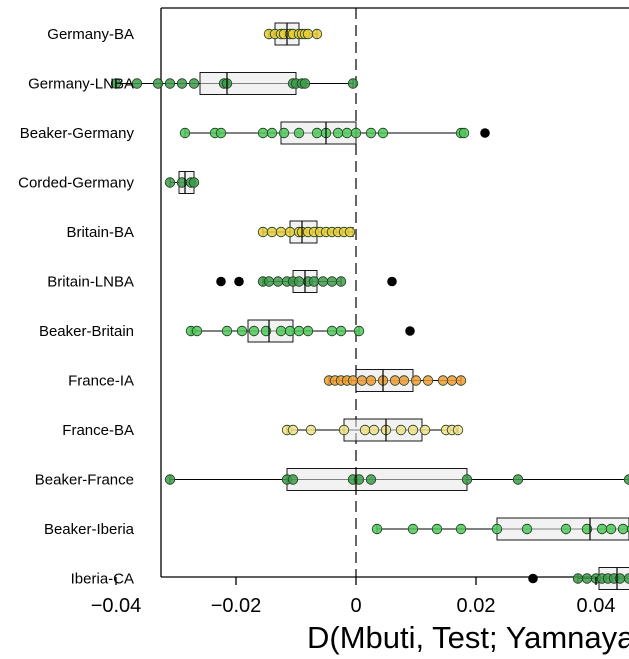  Describe the element at coordinates (182, 182) in the screenshot. I see `group-corded-germany` at that location.